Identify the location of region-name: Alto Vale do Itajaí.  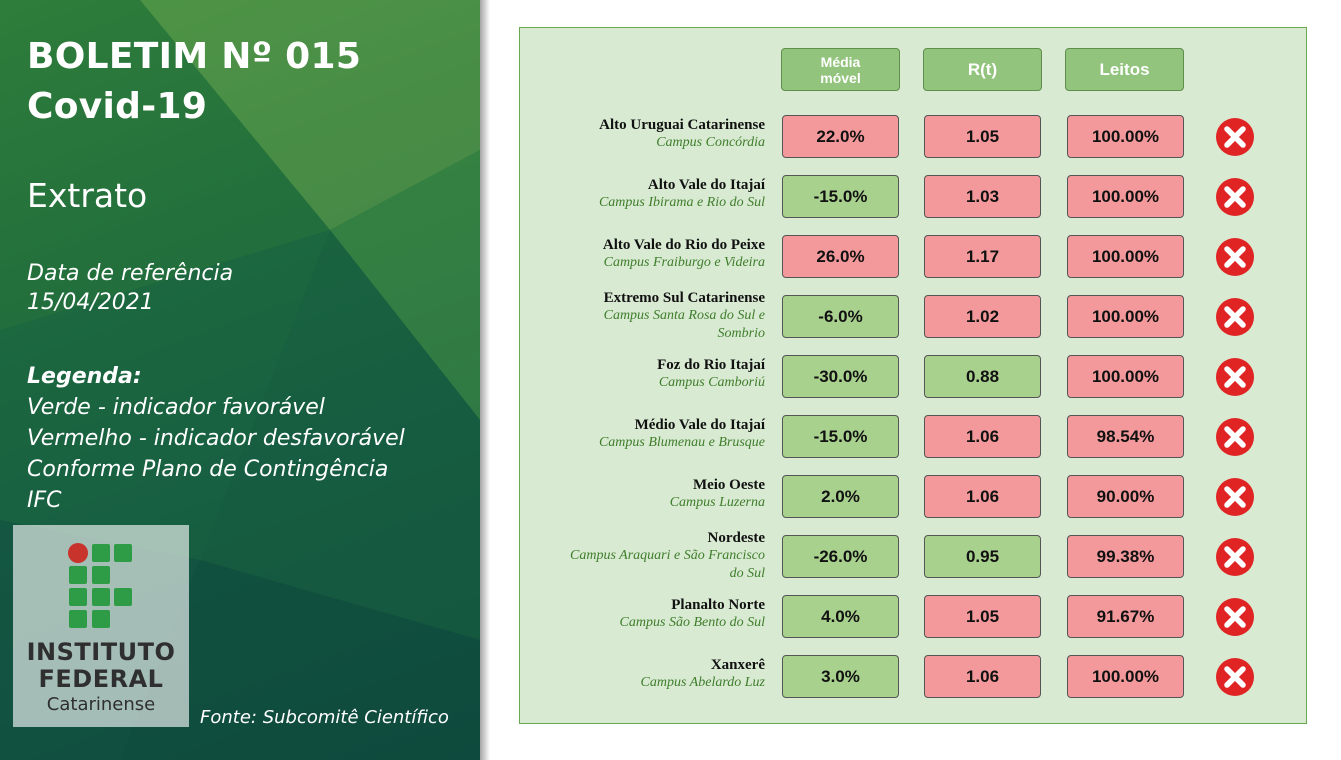
(706, 185).